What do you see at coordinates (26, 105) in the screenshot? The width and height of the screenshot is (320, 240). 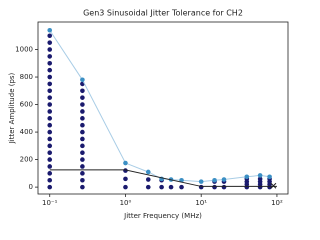 I see `y-tick-label: 600` at bounding box center [26, 105].